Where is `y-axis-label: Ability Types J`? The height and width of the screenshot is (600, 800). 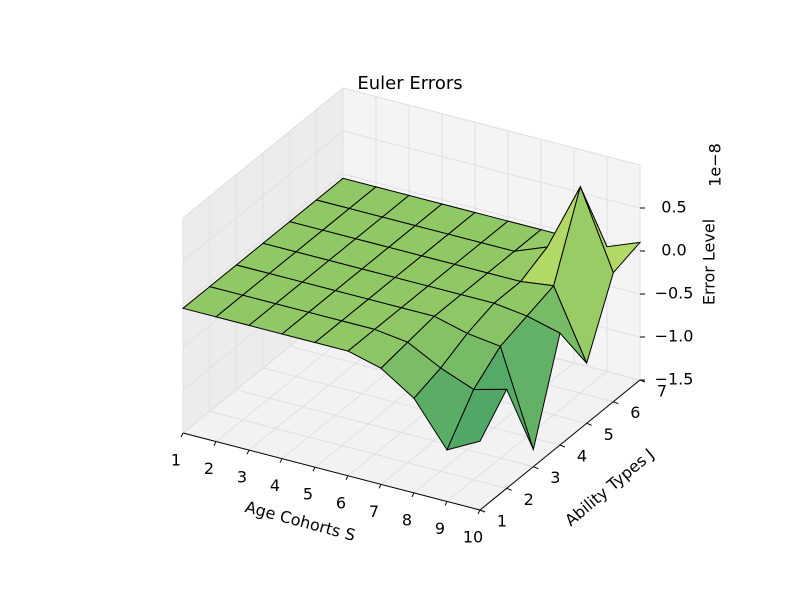
y-axis-label: Ability Types J is located at coordinates (609, 487).